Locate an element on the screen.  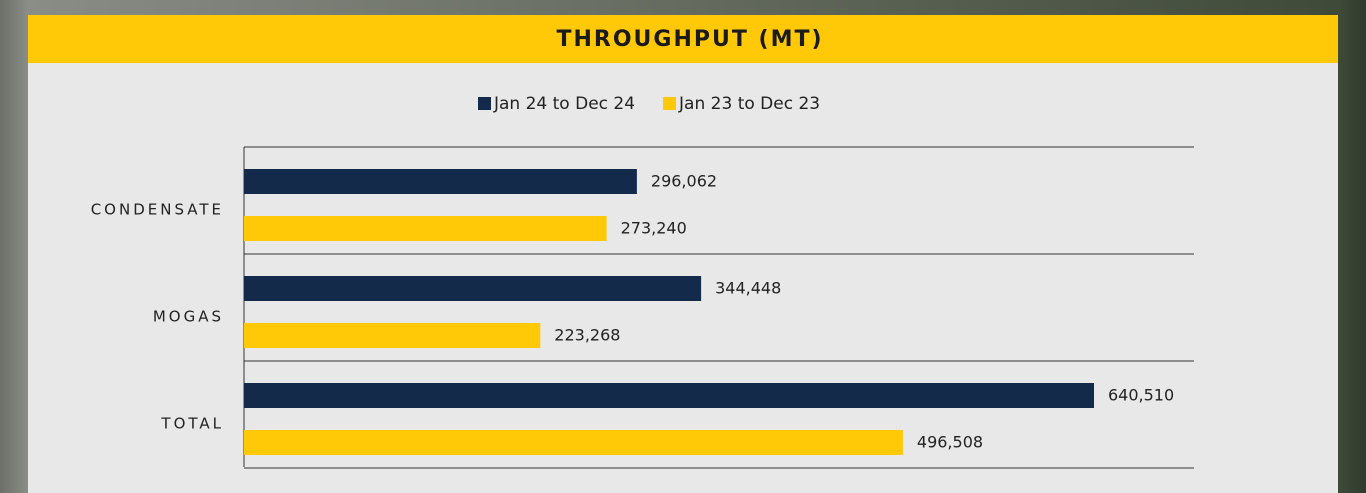
header is located at coordinates (683, 39).